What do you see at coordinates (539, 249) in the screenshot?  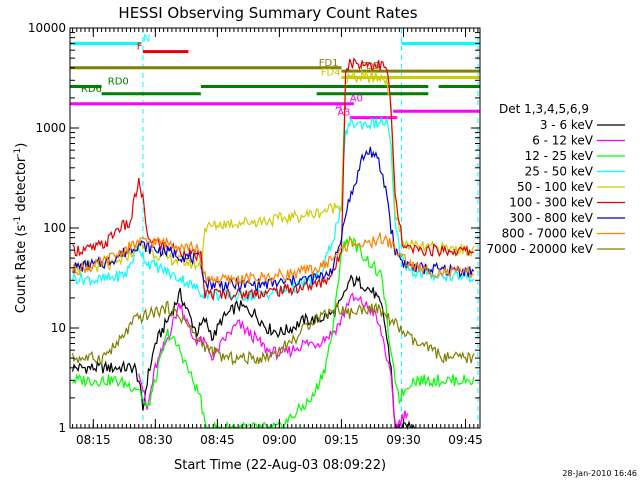 I see `legend-label-8: 7000 - 20000 keV` at bounding box center [539, 249].